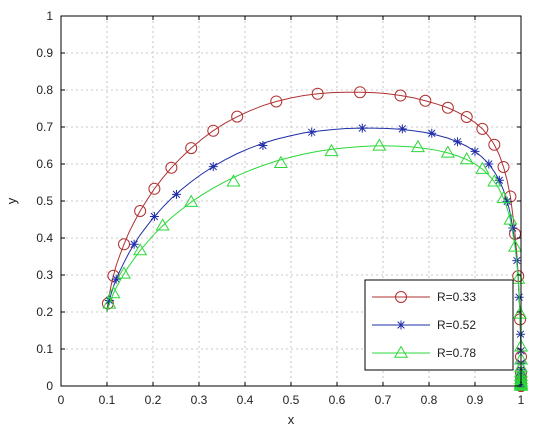  What do you see at coordinates (337, 400) in the screenshot?
I see `x-tick-label: 0.6` at bounding box center [337, 400].